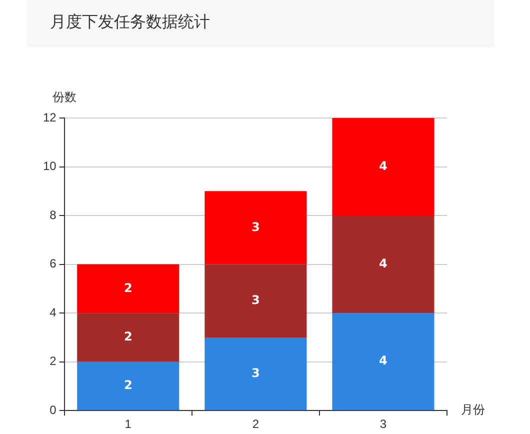 The width and height of the screenshot is (530, 434). Describe the element at coordinates (64, 97) in the screenshot. I see `y-axis-title: 份数` at that location.